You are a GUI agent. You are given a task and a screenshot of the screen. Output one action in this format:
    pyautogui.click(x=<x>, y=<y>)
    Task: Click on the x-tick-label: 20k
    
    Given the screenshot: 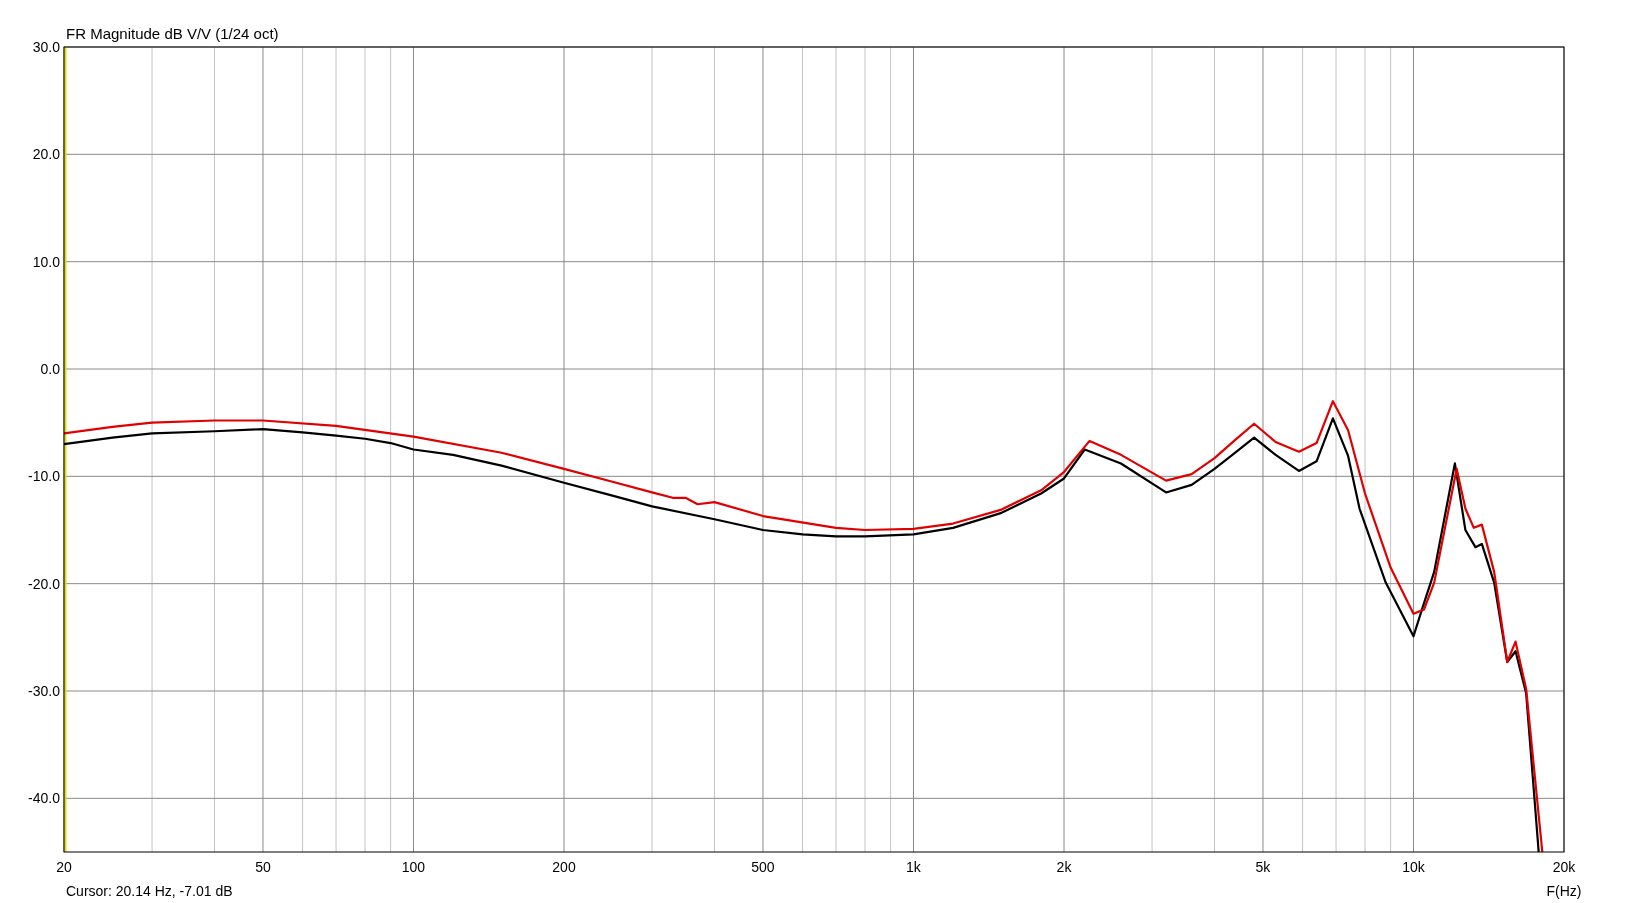 What is the action you would take?
    pyautogui.click(x=1564, y=867)
    